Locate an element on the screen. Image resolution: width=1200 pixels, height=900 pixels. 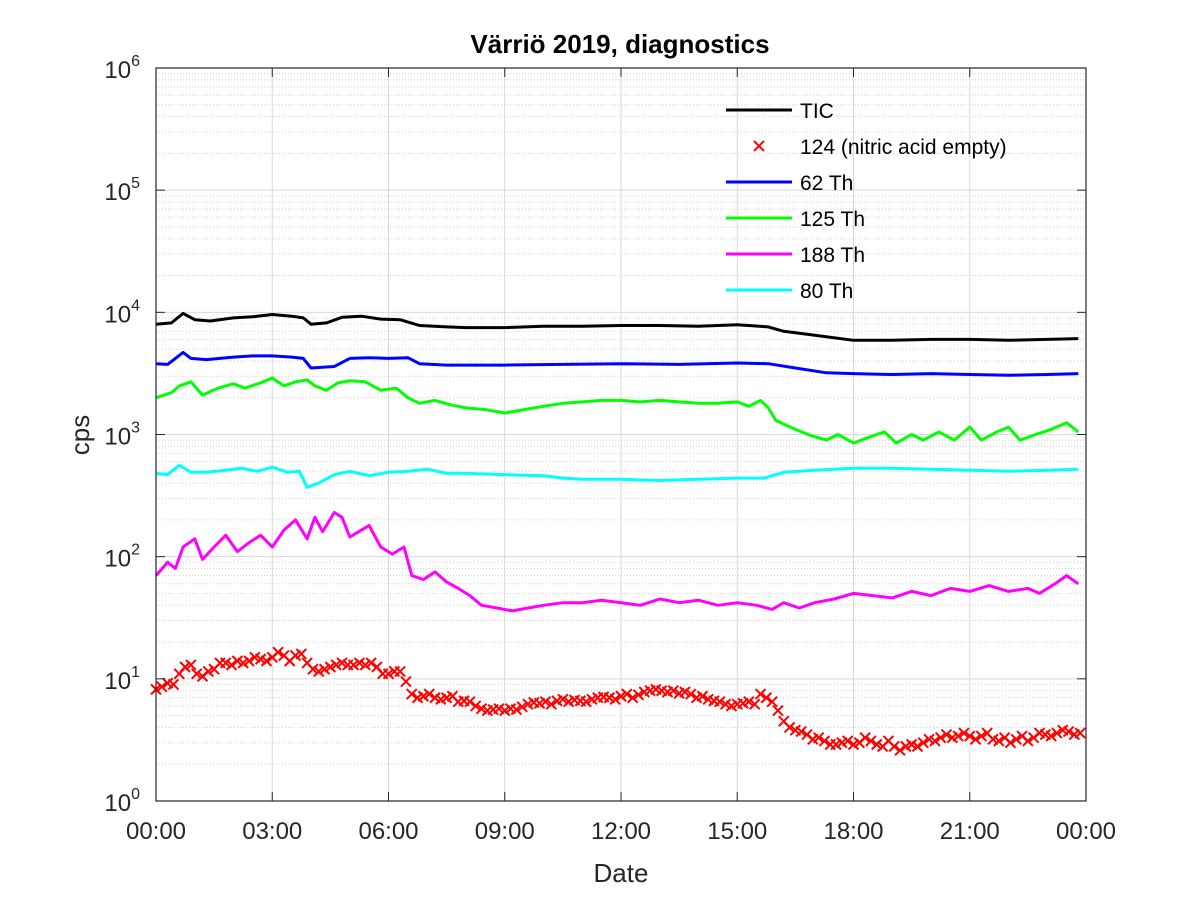
x-tick-label: 06:00 is located at coordinates (388, 831).